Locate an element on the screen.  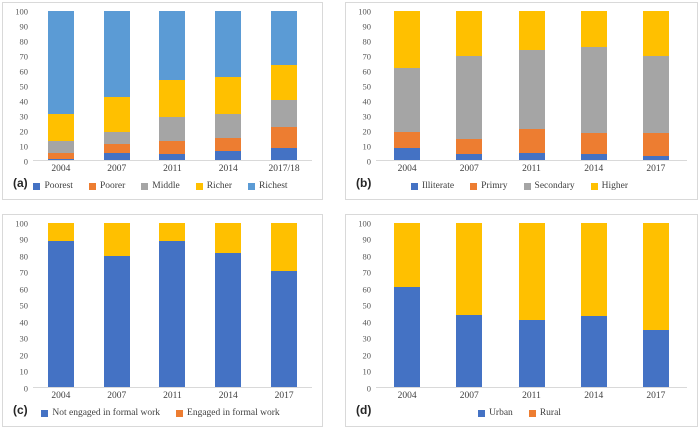
legend-item: Poorest is located at coordinates (53, 186).